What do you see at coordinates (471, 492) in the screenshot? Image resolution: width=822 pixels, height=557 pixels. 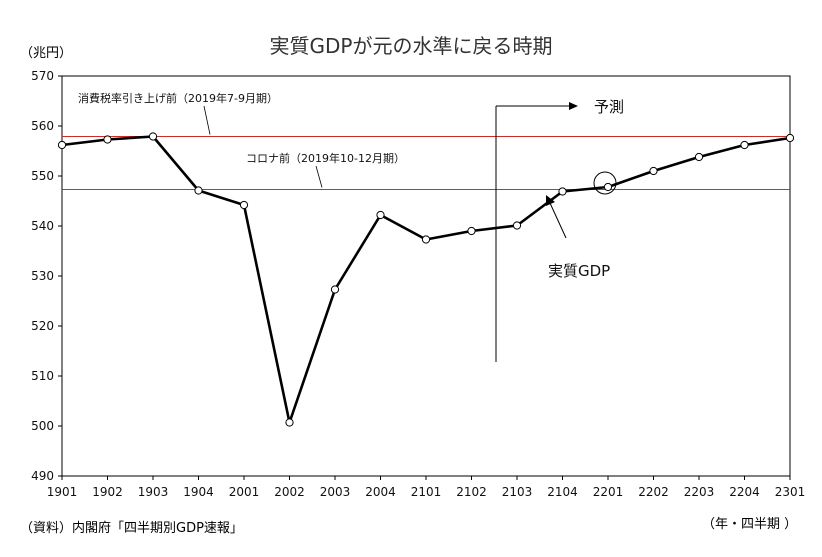 I see `x-tick-label: 2102` at bounding box center [471, 492].